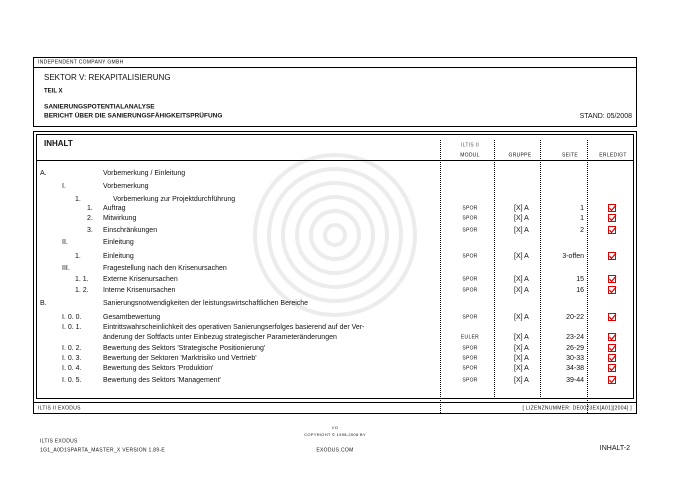 The image size is (674, 477). What do you see at coordinates (612, 155) in the screenshot?
I see `column-header: ERLEDIGT` at bounding box center [612, 155].